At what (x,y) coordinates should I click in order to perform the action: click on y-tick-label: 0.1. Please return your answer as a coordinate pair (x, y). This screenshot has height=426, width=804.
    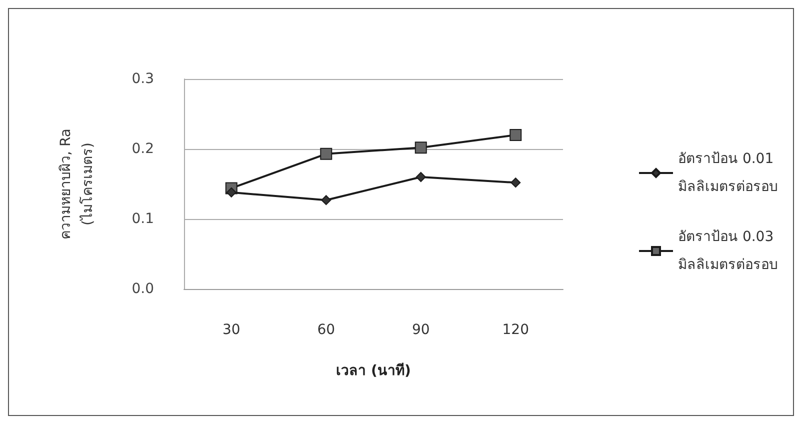
    Looking at the image, I should click on (143, 219).